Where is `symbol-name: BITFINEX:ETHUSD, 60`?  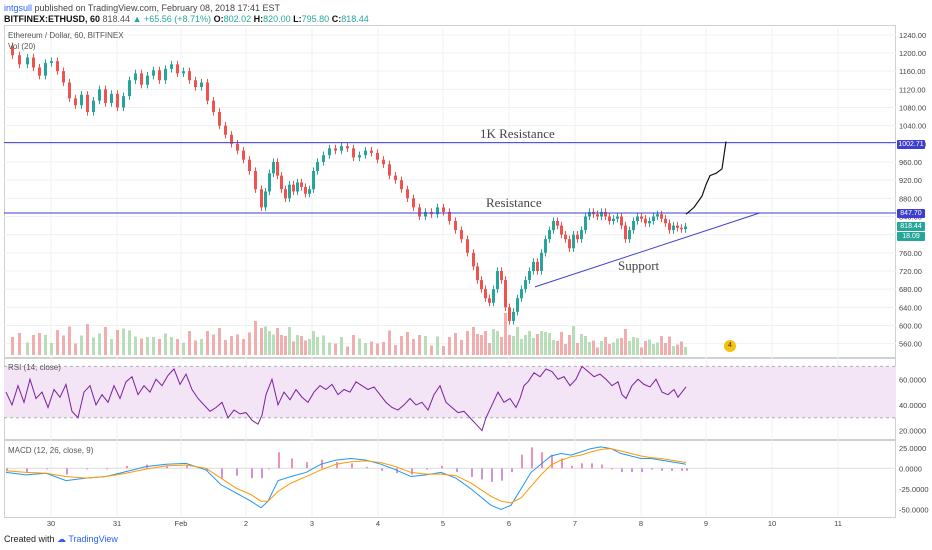 symbol-name: BITFINEX:ETHUSD, 60 is located at coordinates (52, 19).